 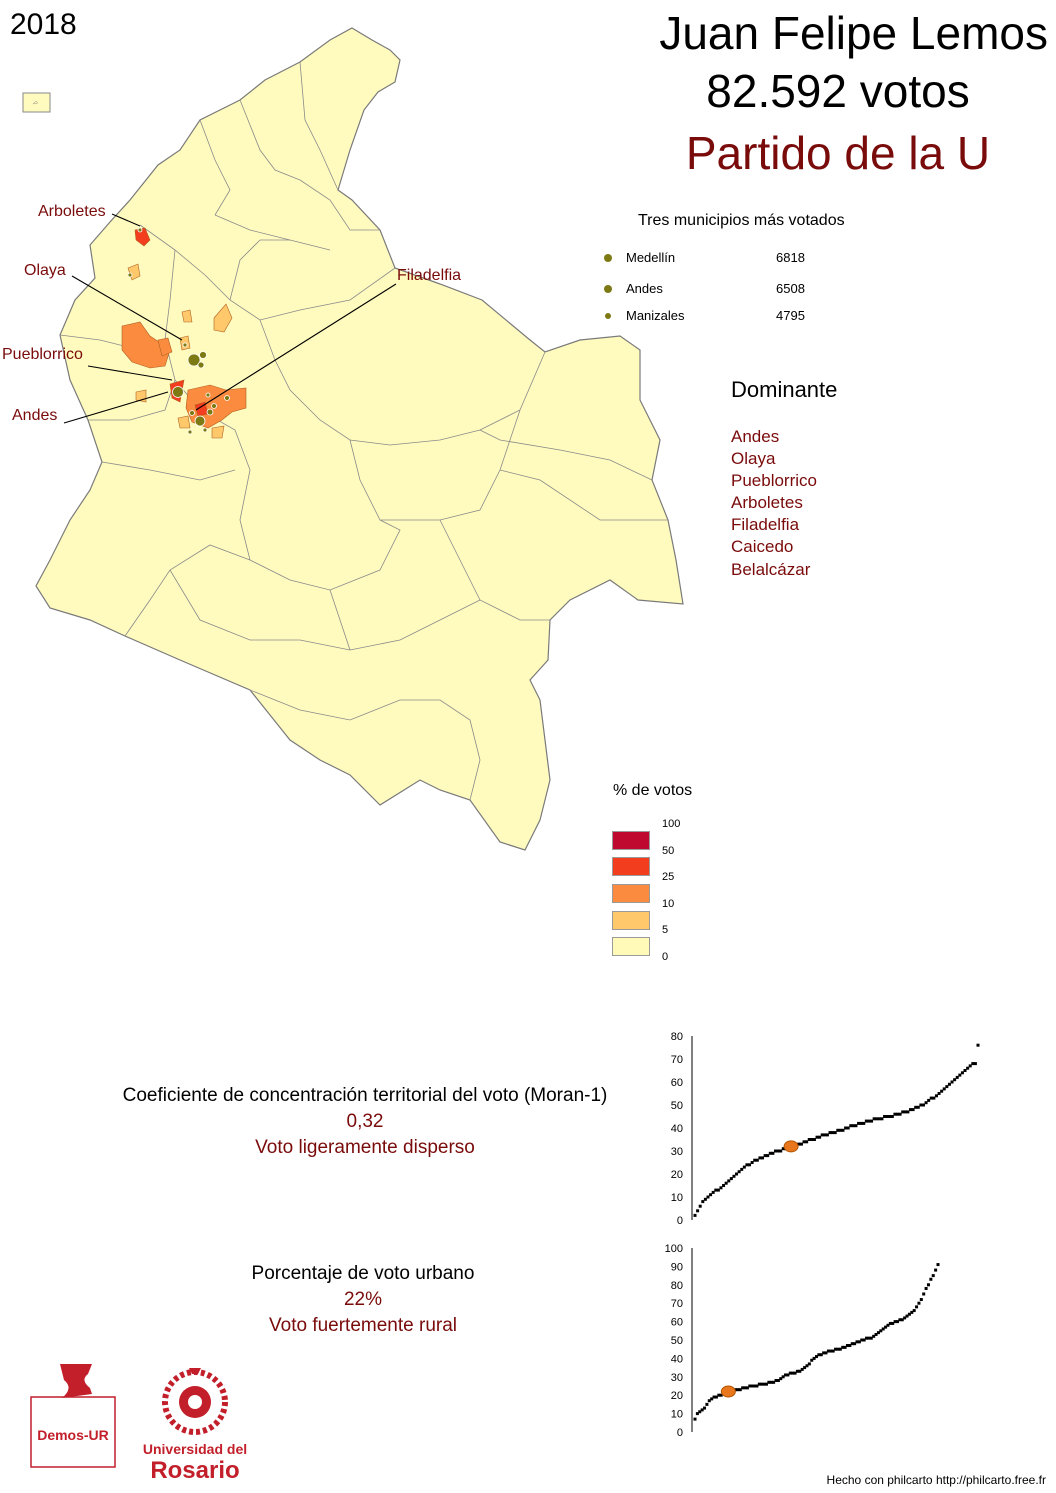 What do you see at coordinates (677, 1396) in the screenshot?
I see `y-tick-label: 20` at bounding box center [677, 1396].